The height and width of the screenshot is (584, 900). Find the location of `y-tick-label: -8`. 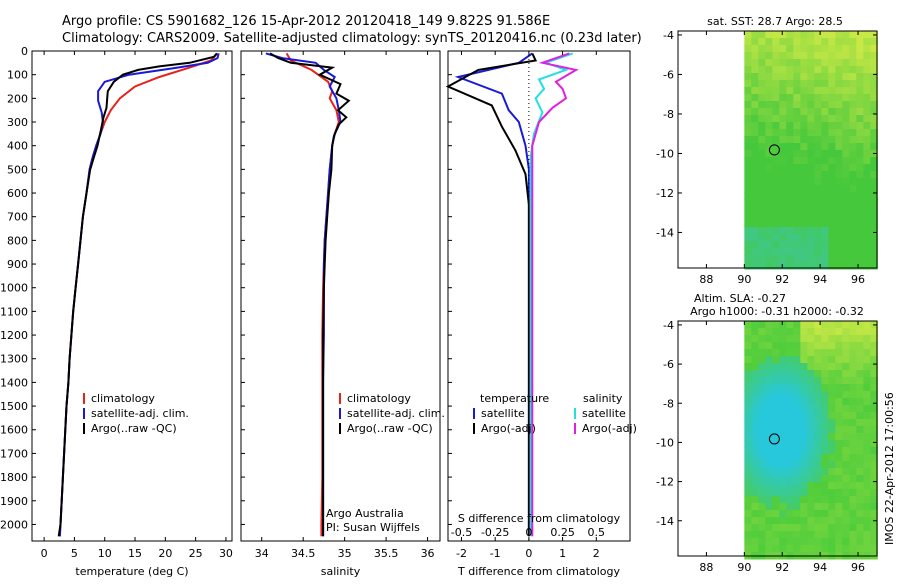

y-tick-label: -8 is located at coordinates (668, 114).